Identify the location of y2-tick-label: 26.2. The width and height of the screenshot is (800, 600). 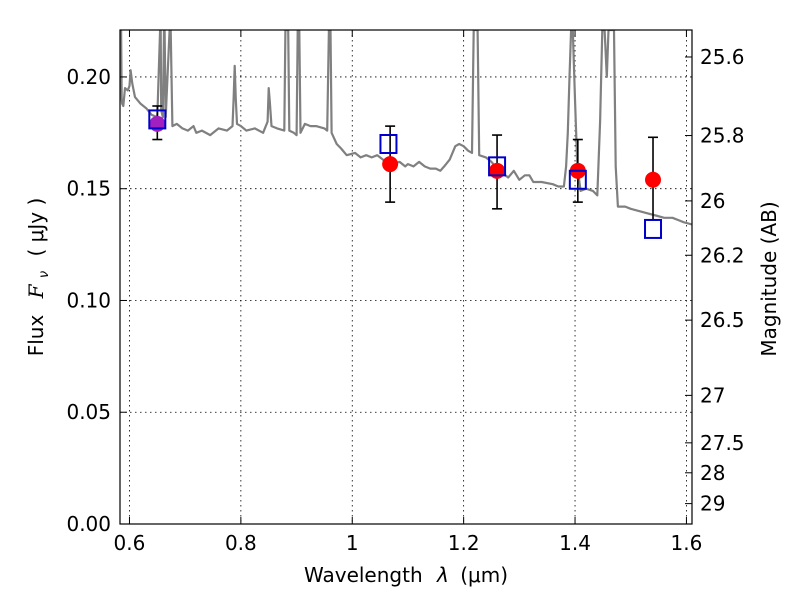
(722, 255).